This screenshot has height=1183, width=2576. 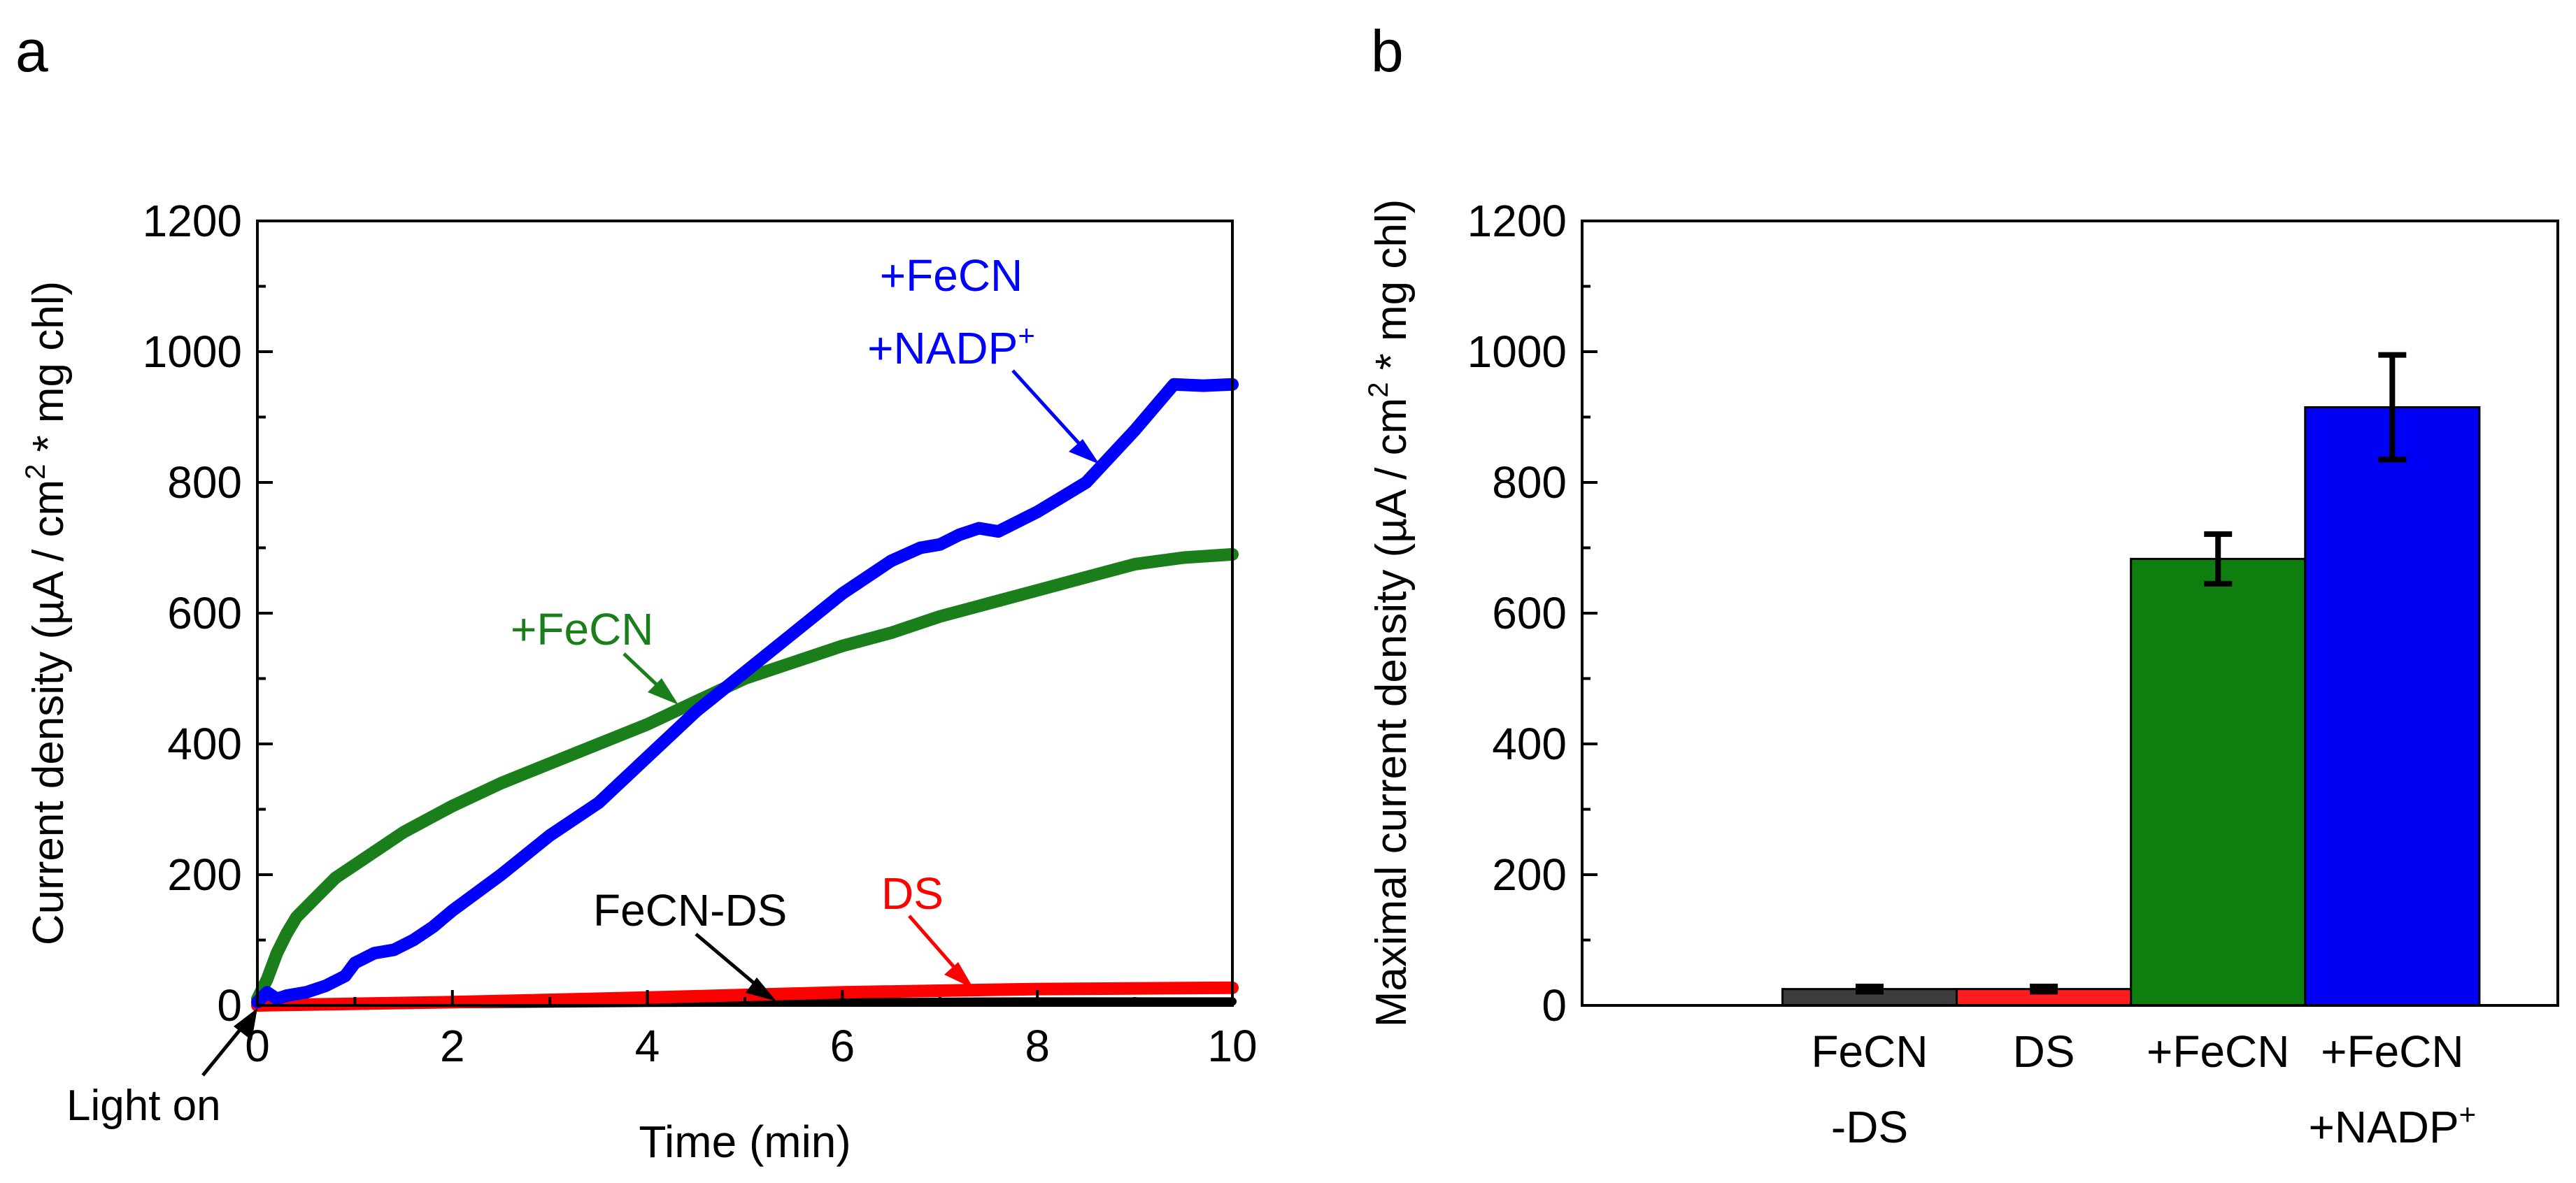 I want to click on y-tick-label-a: 200, so click(x=204, y=874).